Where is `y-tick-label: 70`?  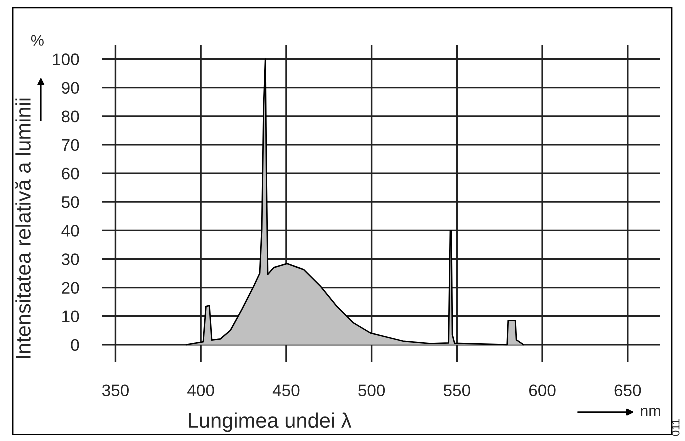
y-tick-label: 70 is located at coordinates (71, 145).